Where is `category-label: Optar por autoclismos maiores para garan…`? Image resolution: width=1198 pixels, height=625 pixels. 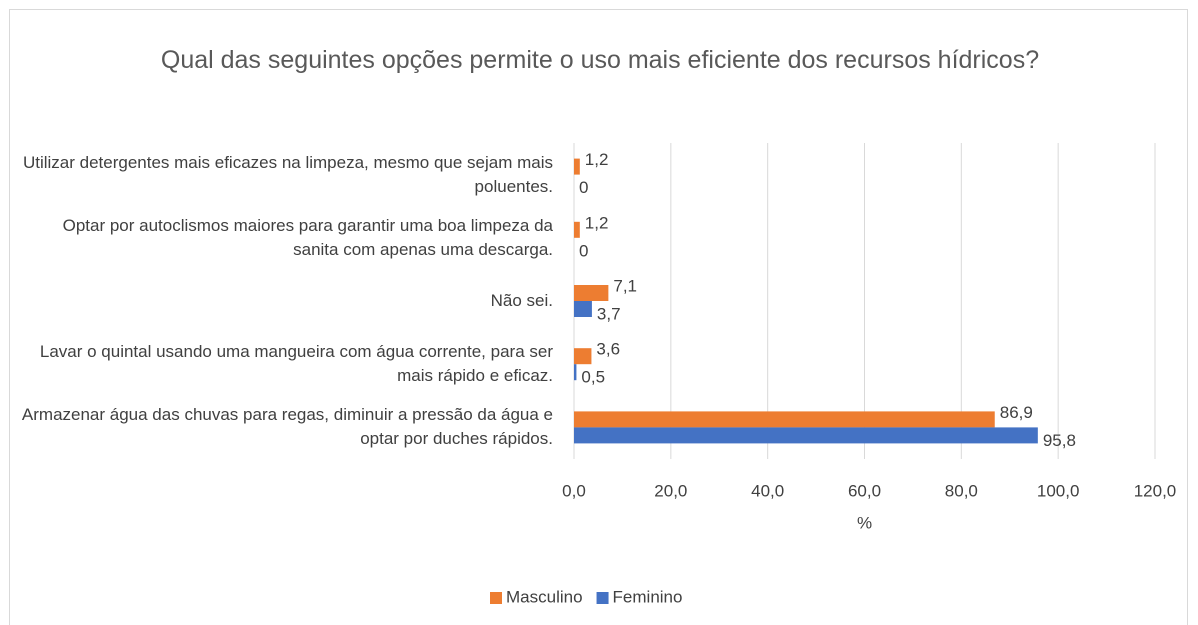 category-label: Optar por autoclismos maiores para garan… is located at coordinates (307, 237).